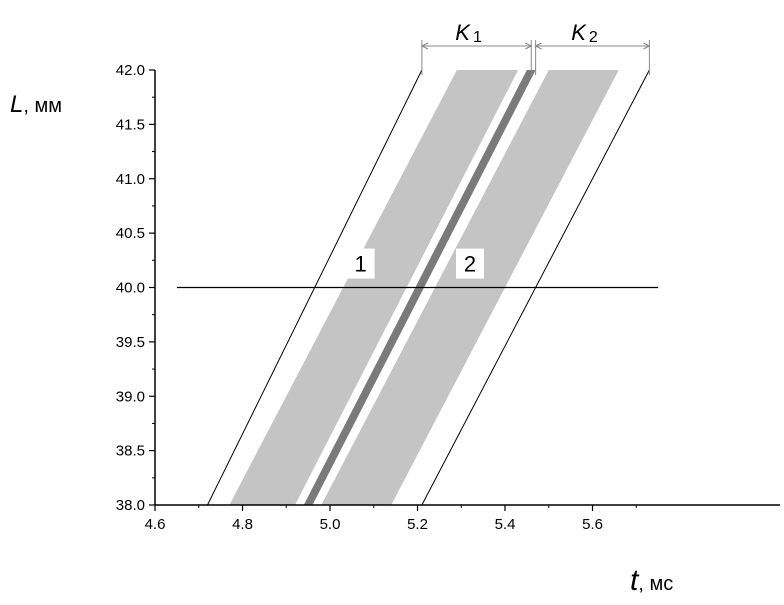 The height and width of the screenshot is (605, 784). What do you see at coordinates (242, 524) in the screenshot?
I see `x-tick-label-1: 4.8` at bounding box center [242, 524].